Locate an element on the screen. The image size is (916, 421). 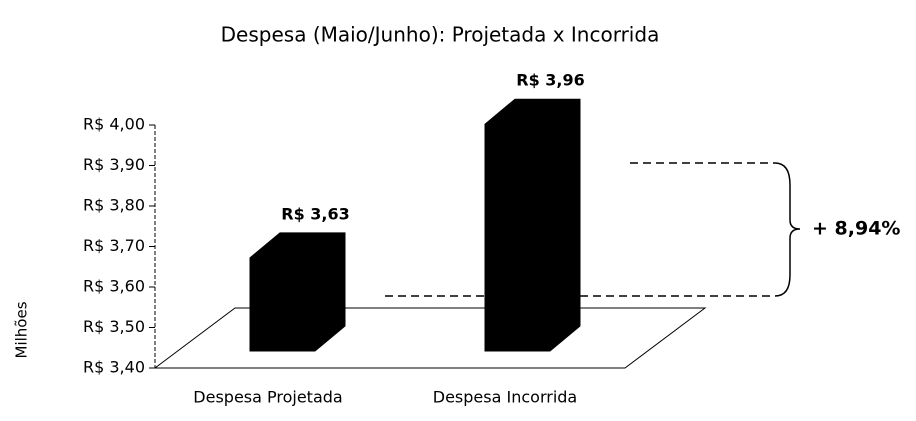
x-tick-label: Despesa Projetada is located at coordinates (267, 397).